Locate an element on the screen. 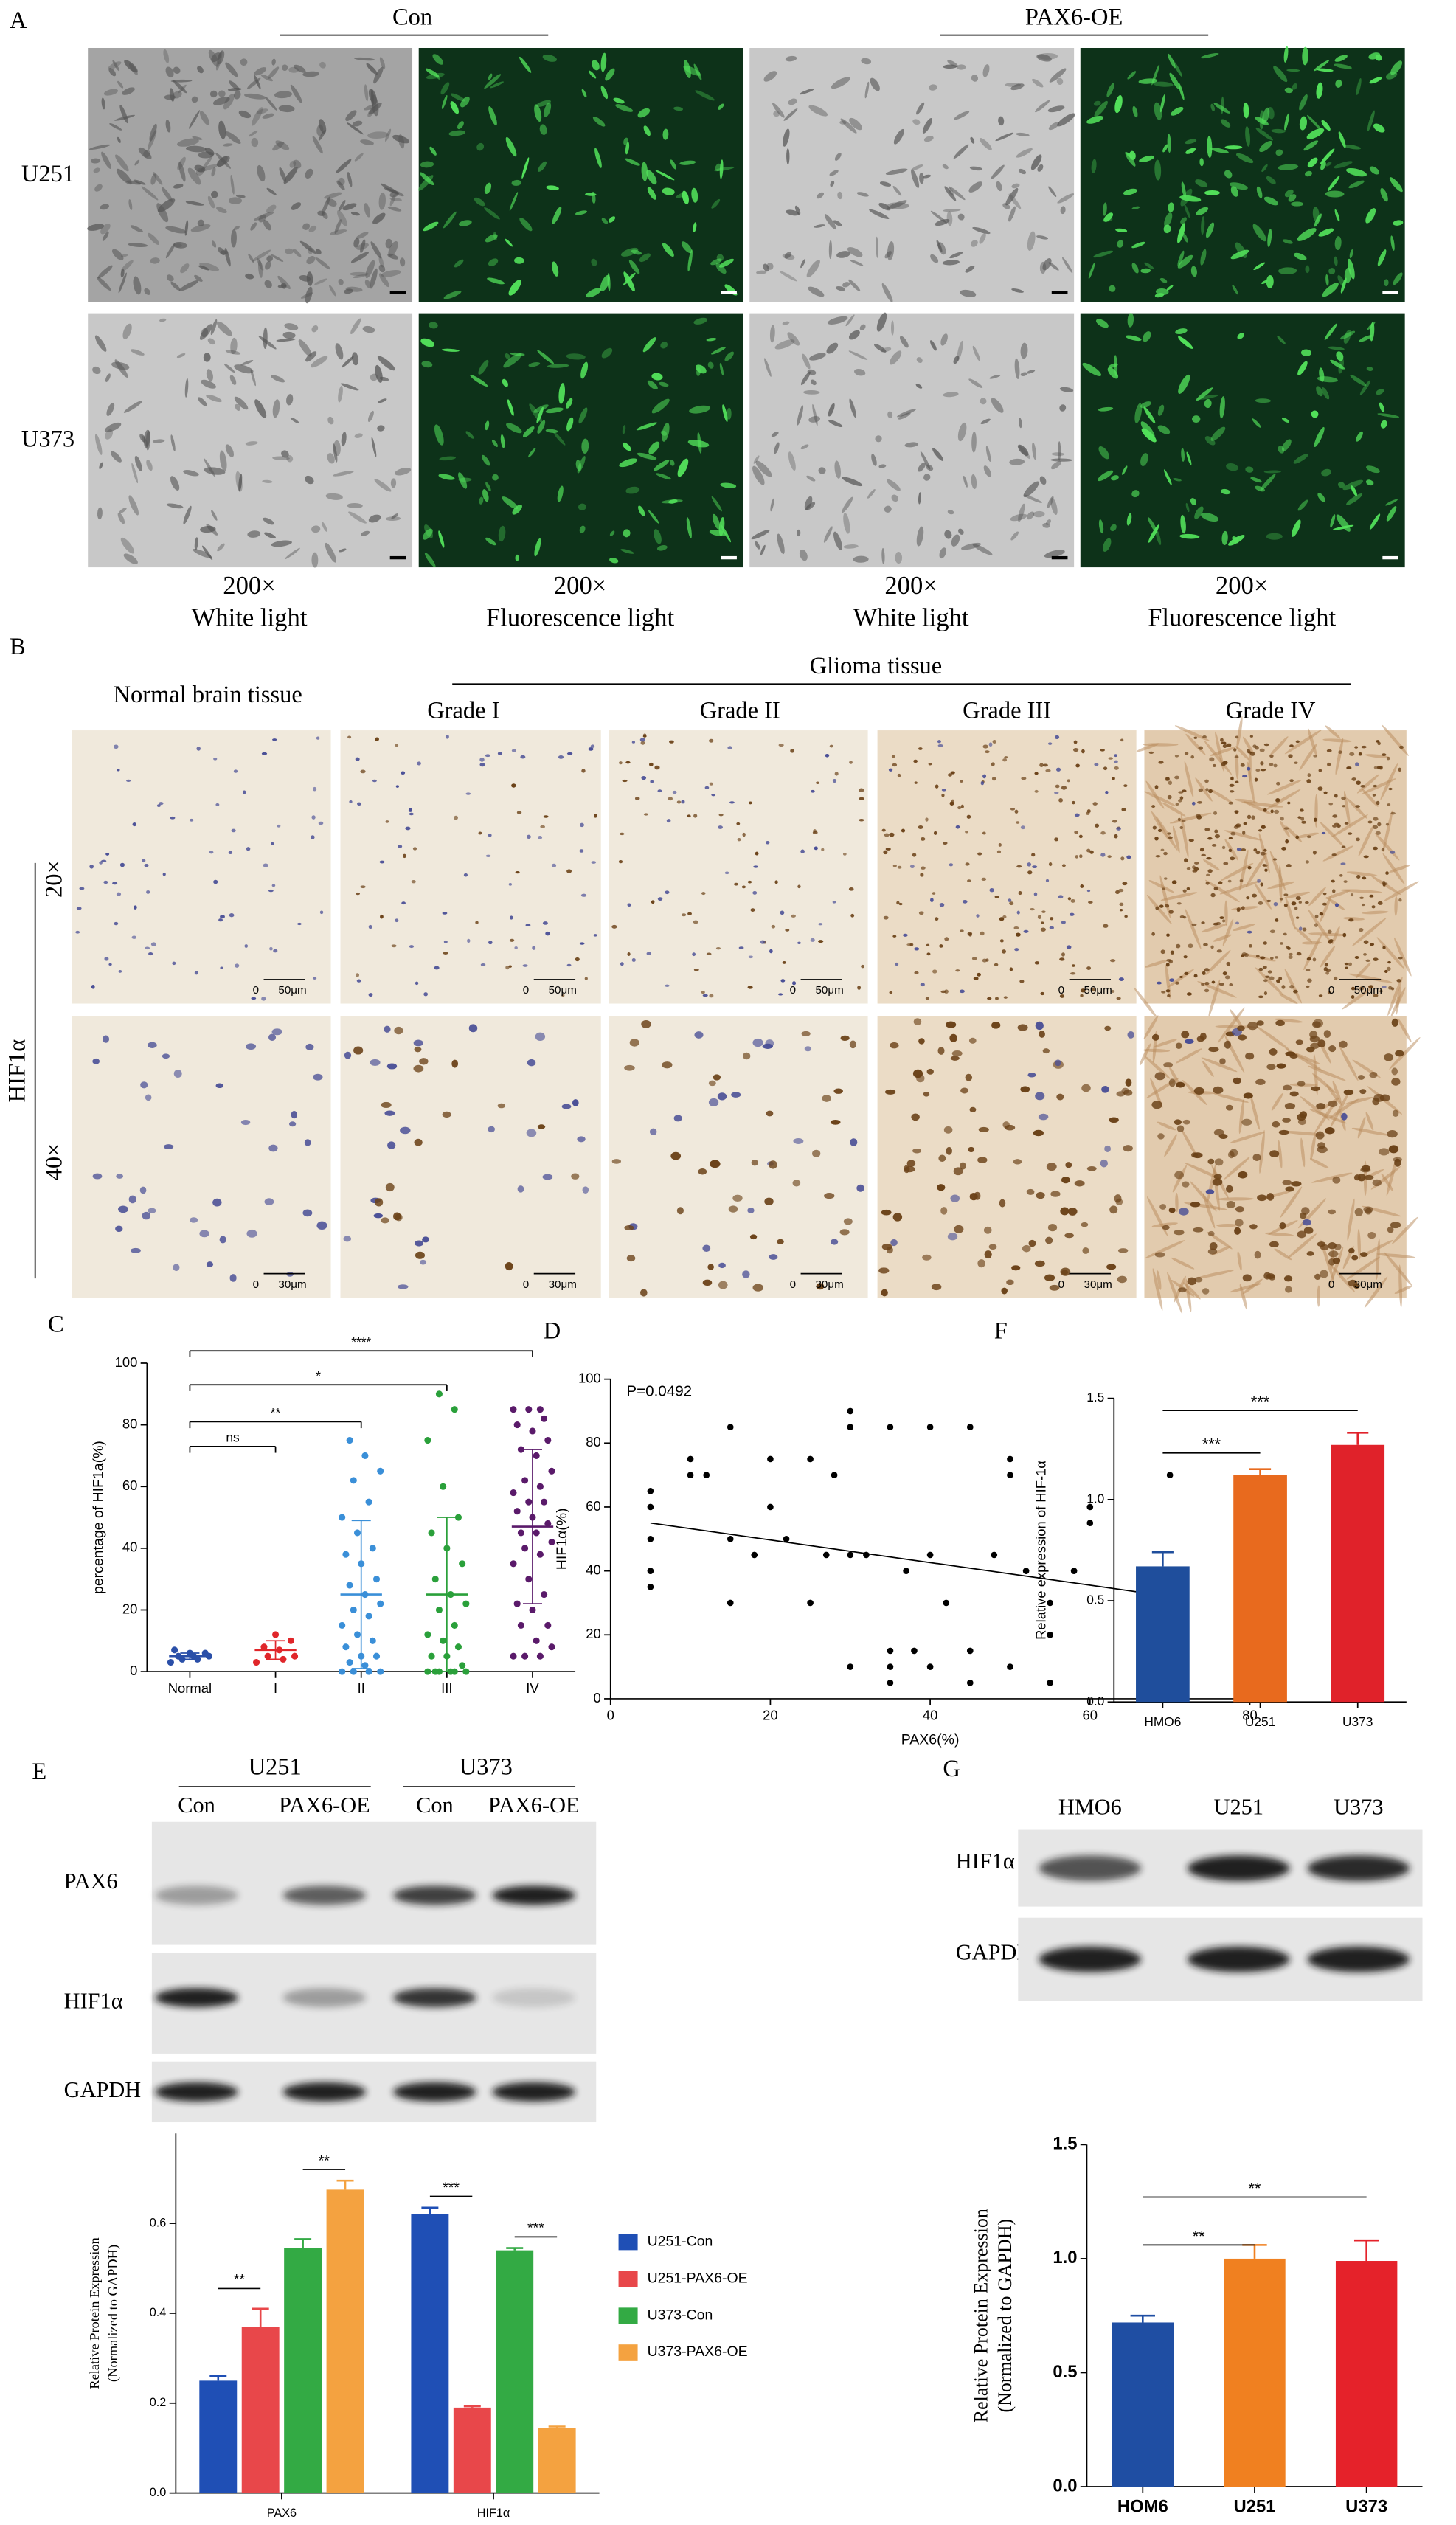  scale-length: 30μm is located at coordinates (1098, 1284).